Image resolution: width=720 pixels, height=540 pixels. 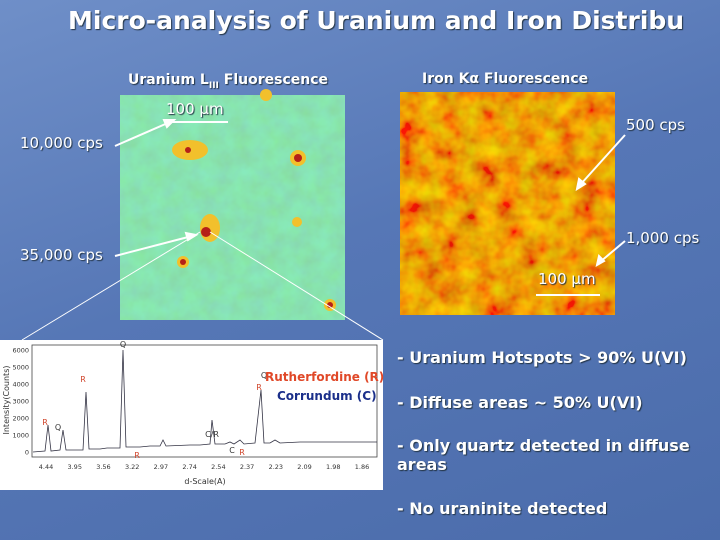 I want to click on xrd-x-tick-label: 3.56, so click(x=103, y=467).